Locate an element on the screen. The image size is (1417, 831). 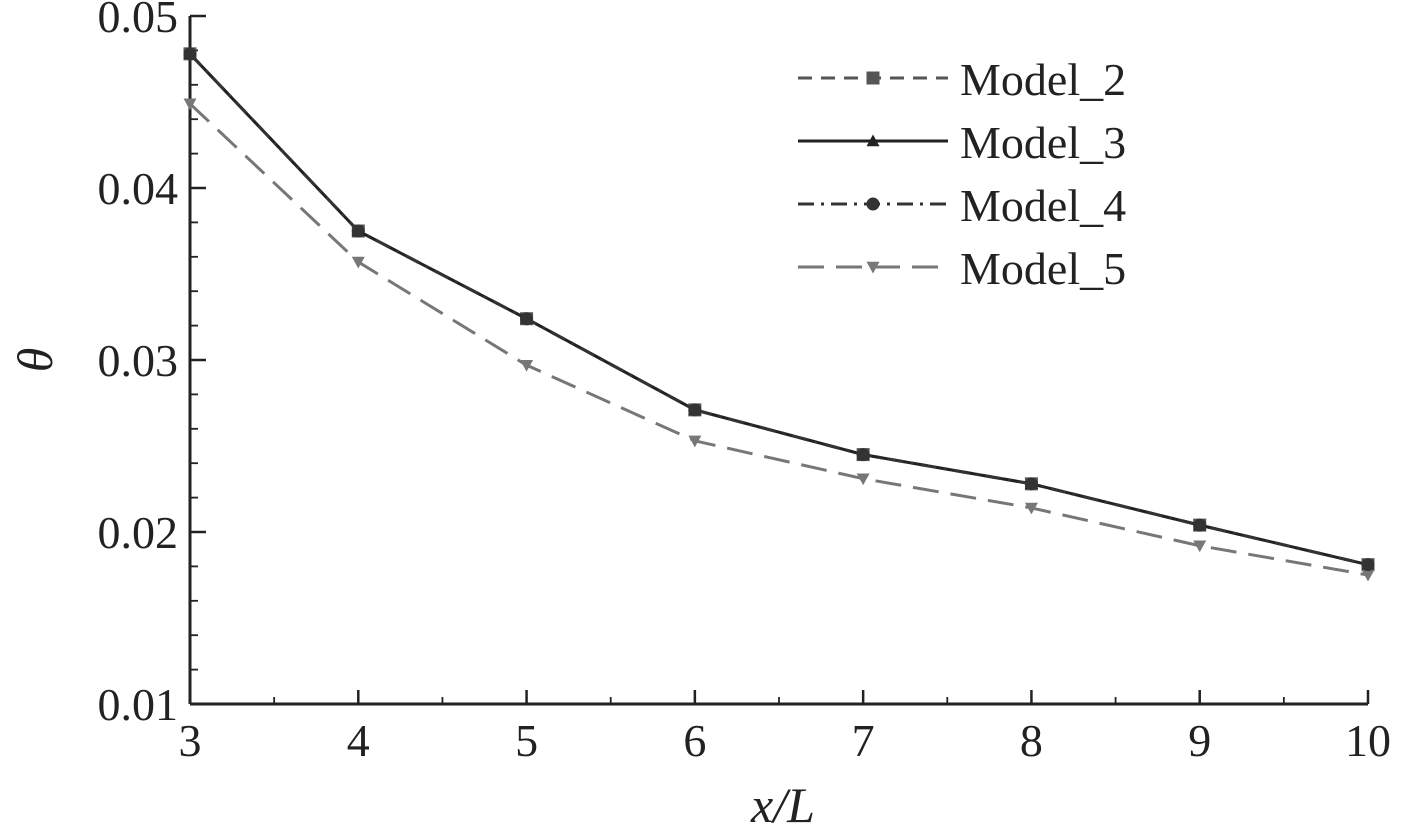
y-tick-label: 0.02 is located at coordinates (138, 532).